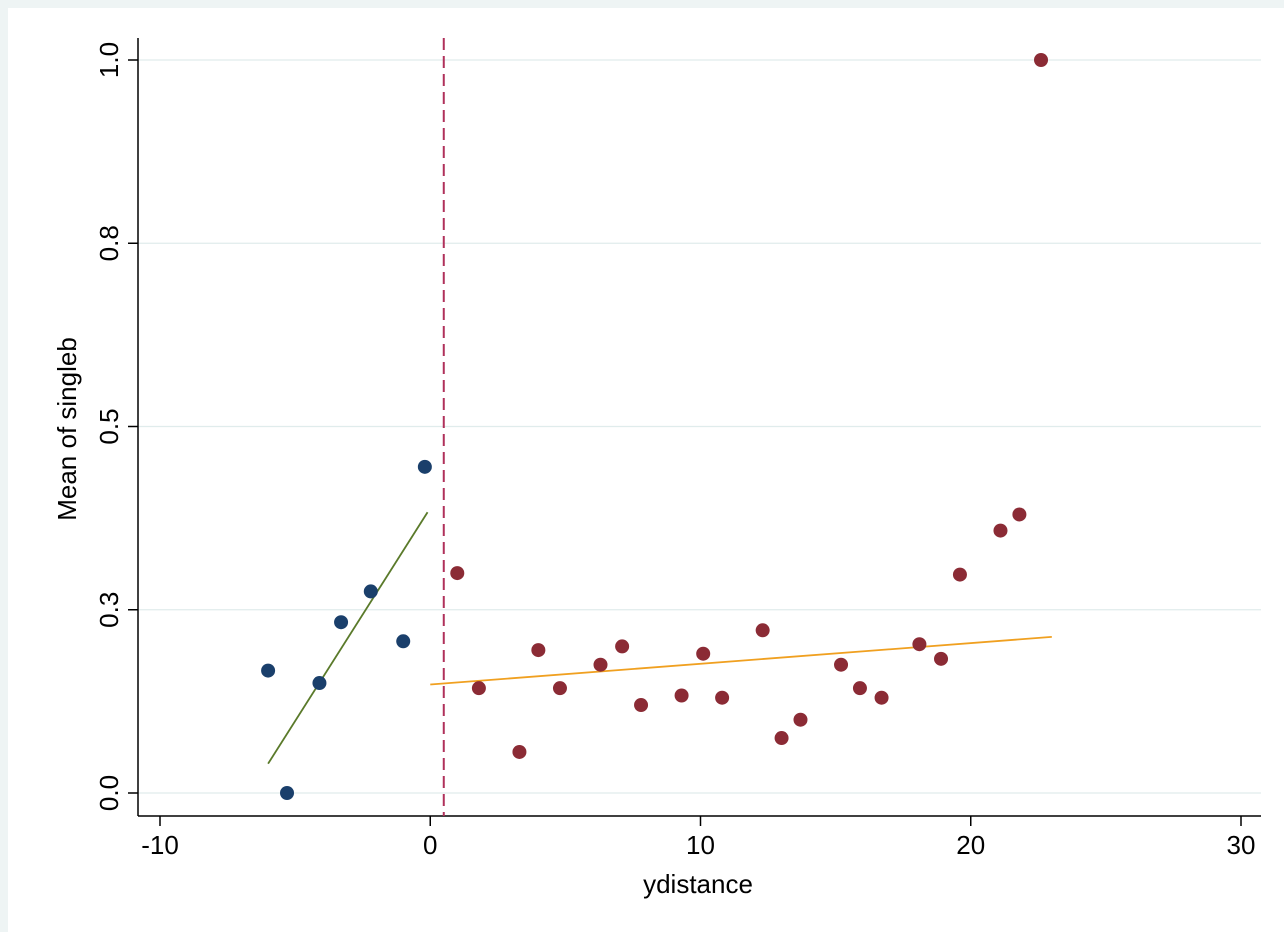 This screenshot has height=932, width=1284. I want to click on y-axis-label: Mean of singleb, so click(67, 429).